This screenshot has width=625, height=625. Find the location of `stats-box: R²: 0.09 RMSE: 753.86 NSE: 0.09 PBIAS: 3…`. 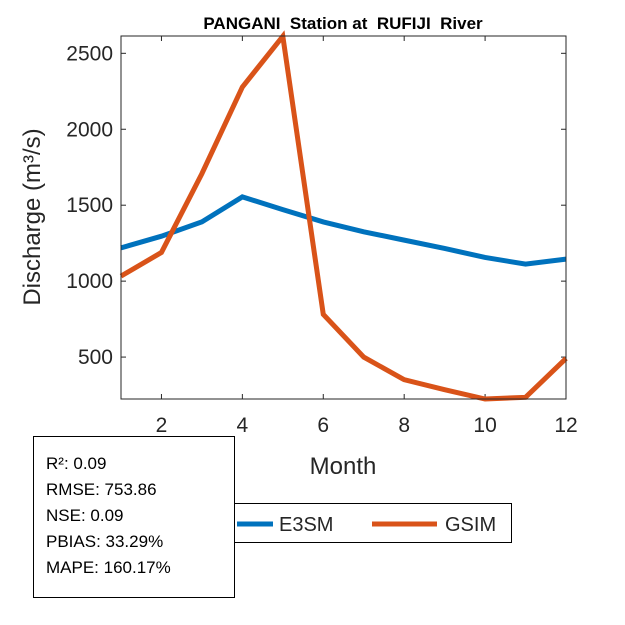

stats-box: R²: 0.09 RMSE: 753.86 NSE: 0.09 PBIAS: 3… is located at coordinates (134, 517).